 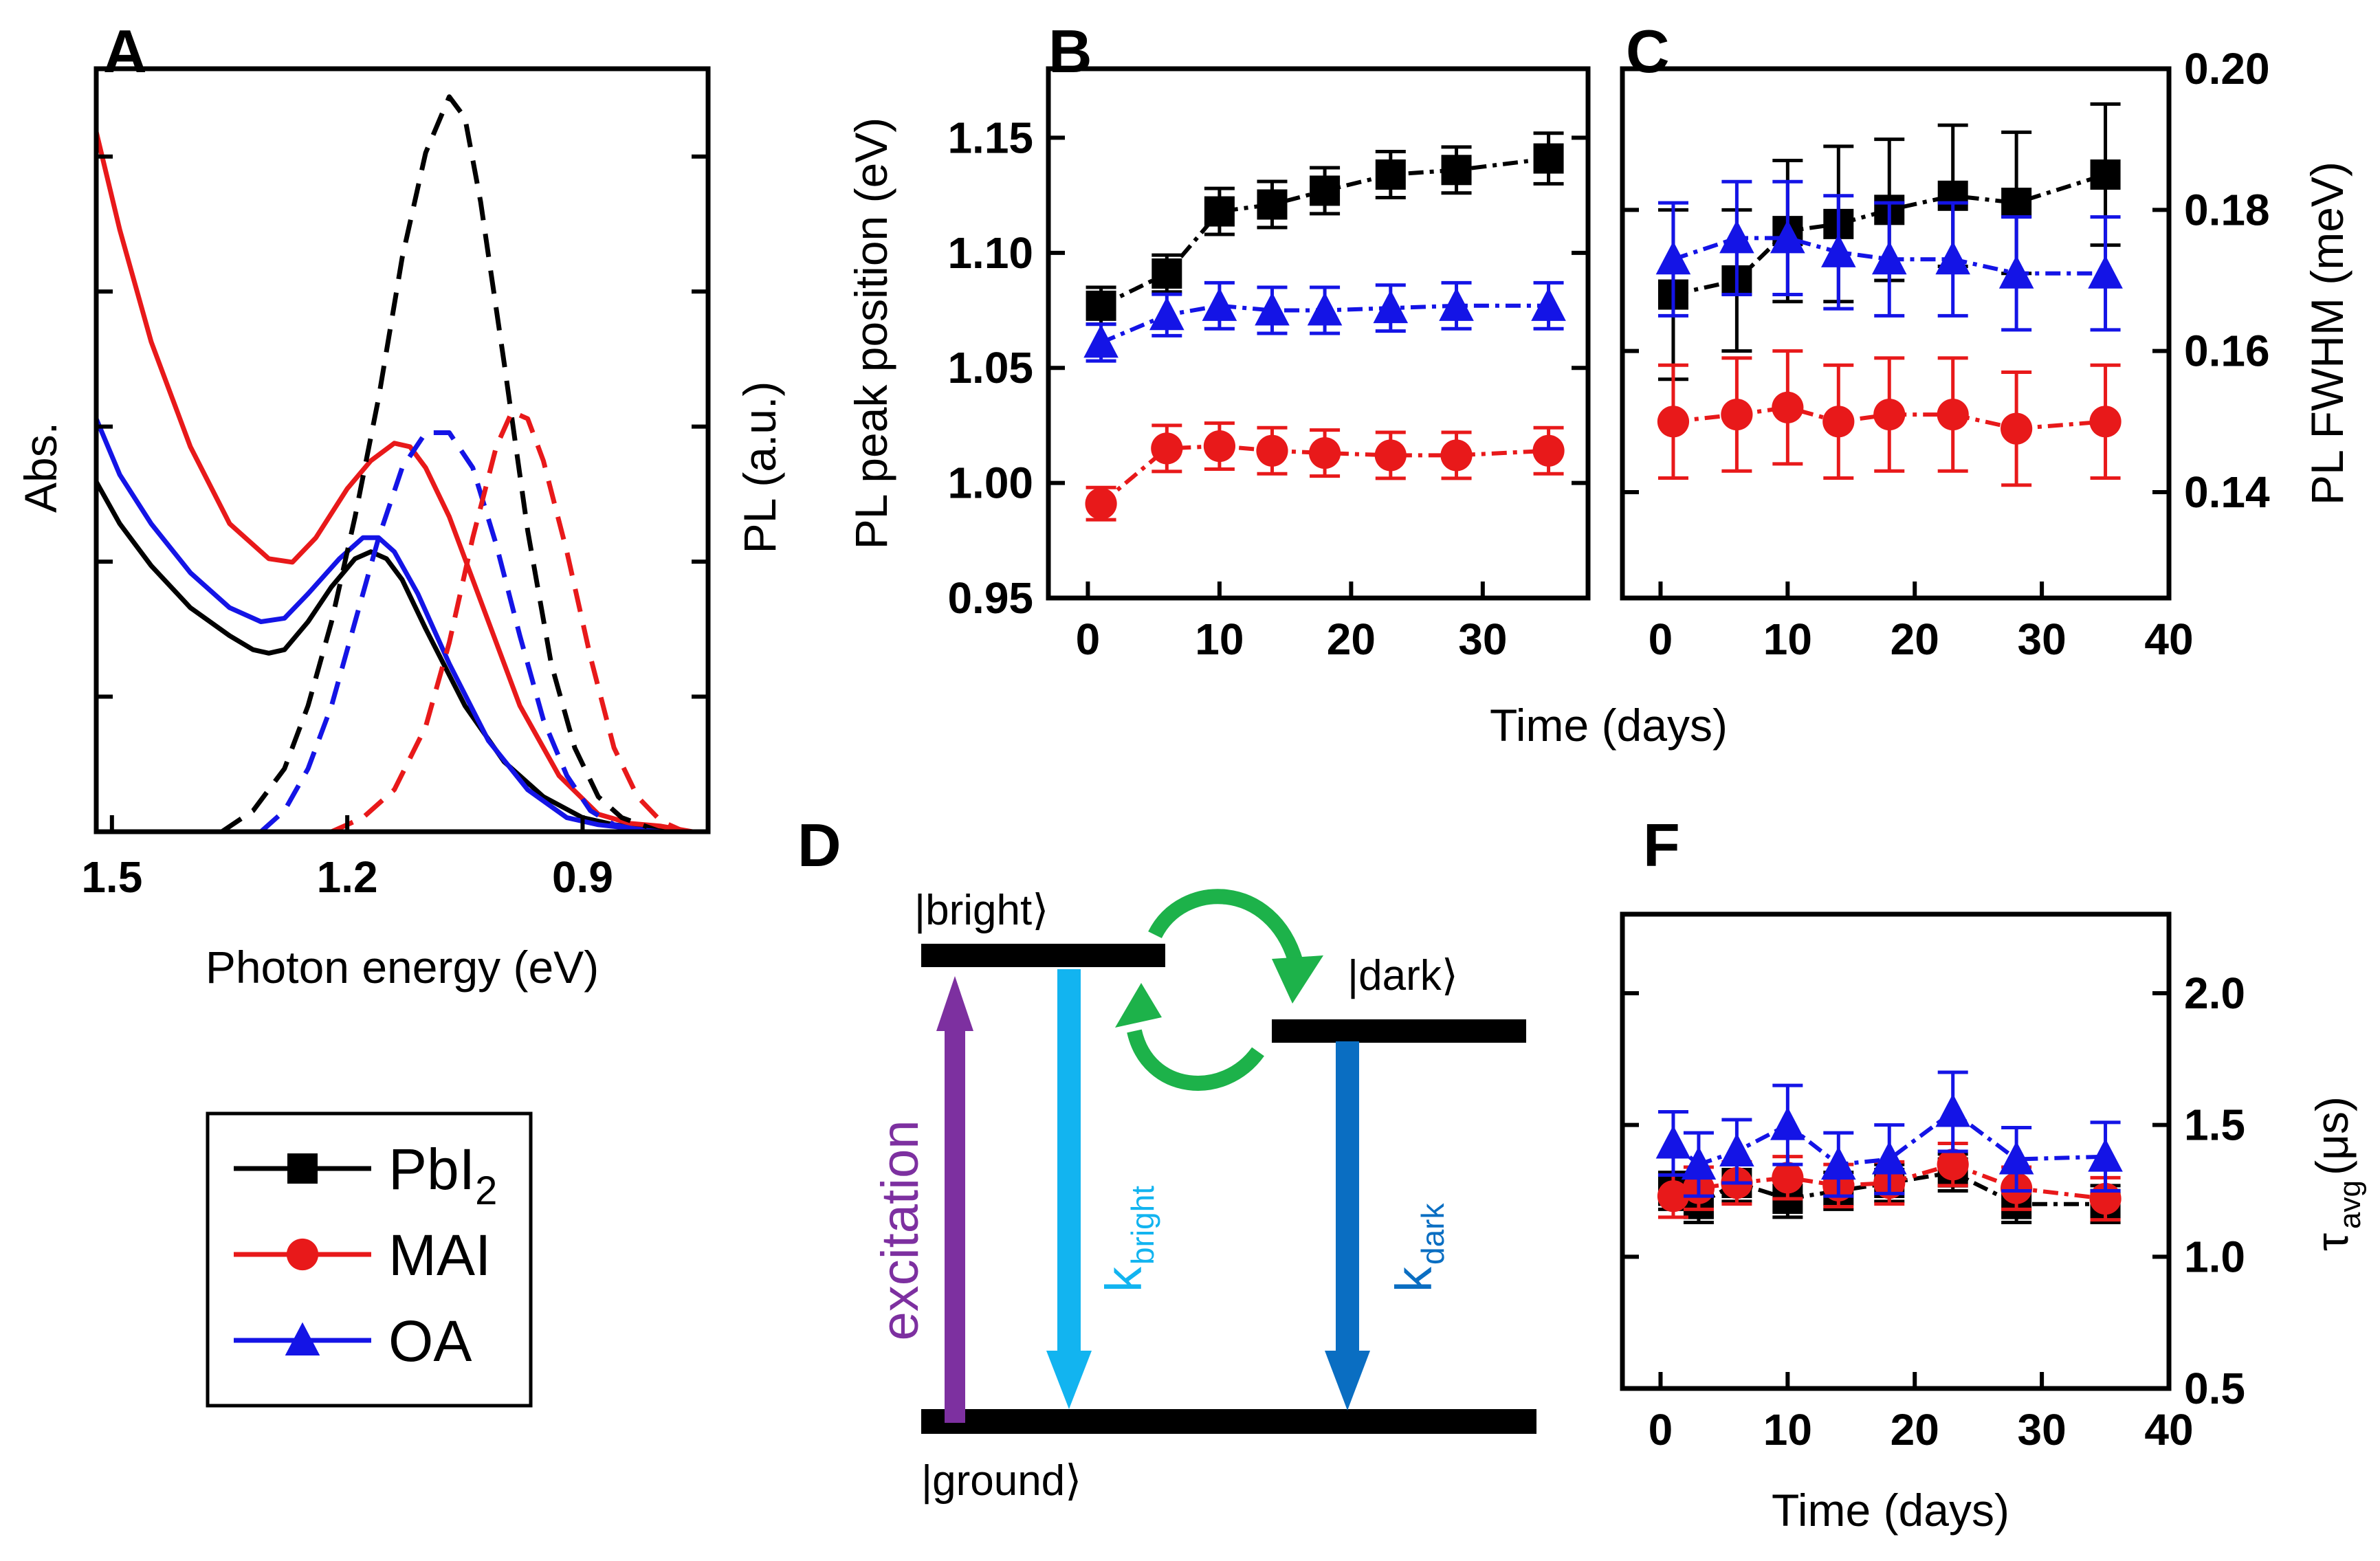 I want to click on k-dark-arrow-shaft, so click(x=1347, y=1197).